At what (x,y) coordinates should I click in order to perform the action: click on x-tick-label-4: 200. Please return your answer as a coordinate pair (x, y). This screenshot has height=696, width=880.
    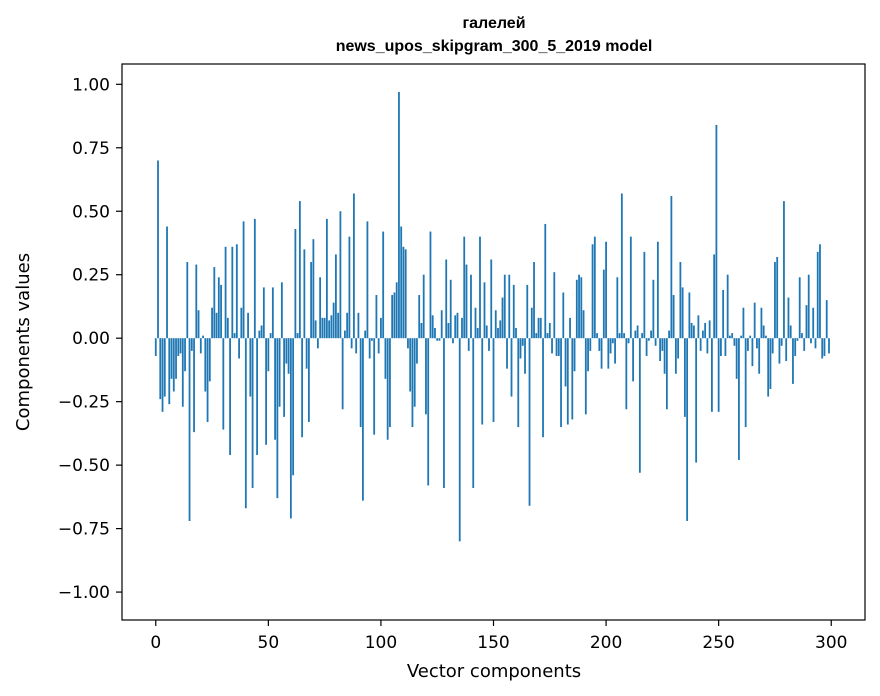
    Looking at the image, I should click on (606, 643).